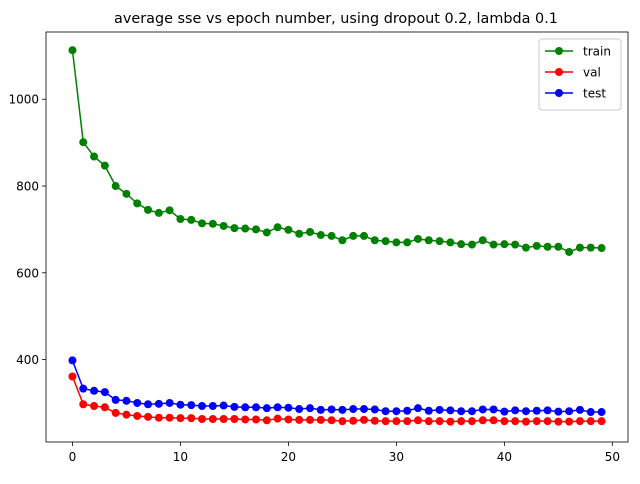 Image resolution: width=640 pixels, height=484 pixels. Describe the element at coordinates (396, 457) in the screenshot. I see `x-tick-label: 30` at that location.